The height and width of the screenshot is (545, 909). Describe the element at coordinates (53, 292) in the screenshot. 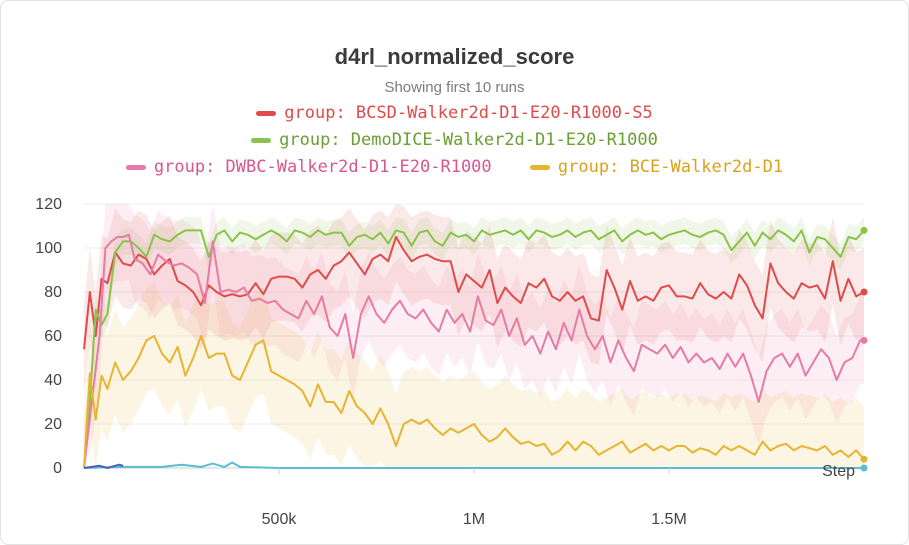

I see `y-tick-label: 80` at that location.